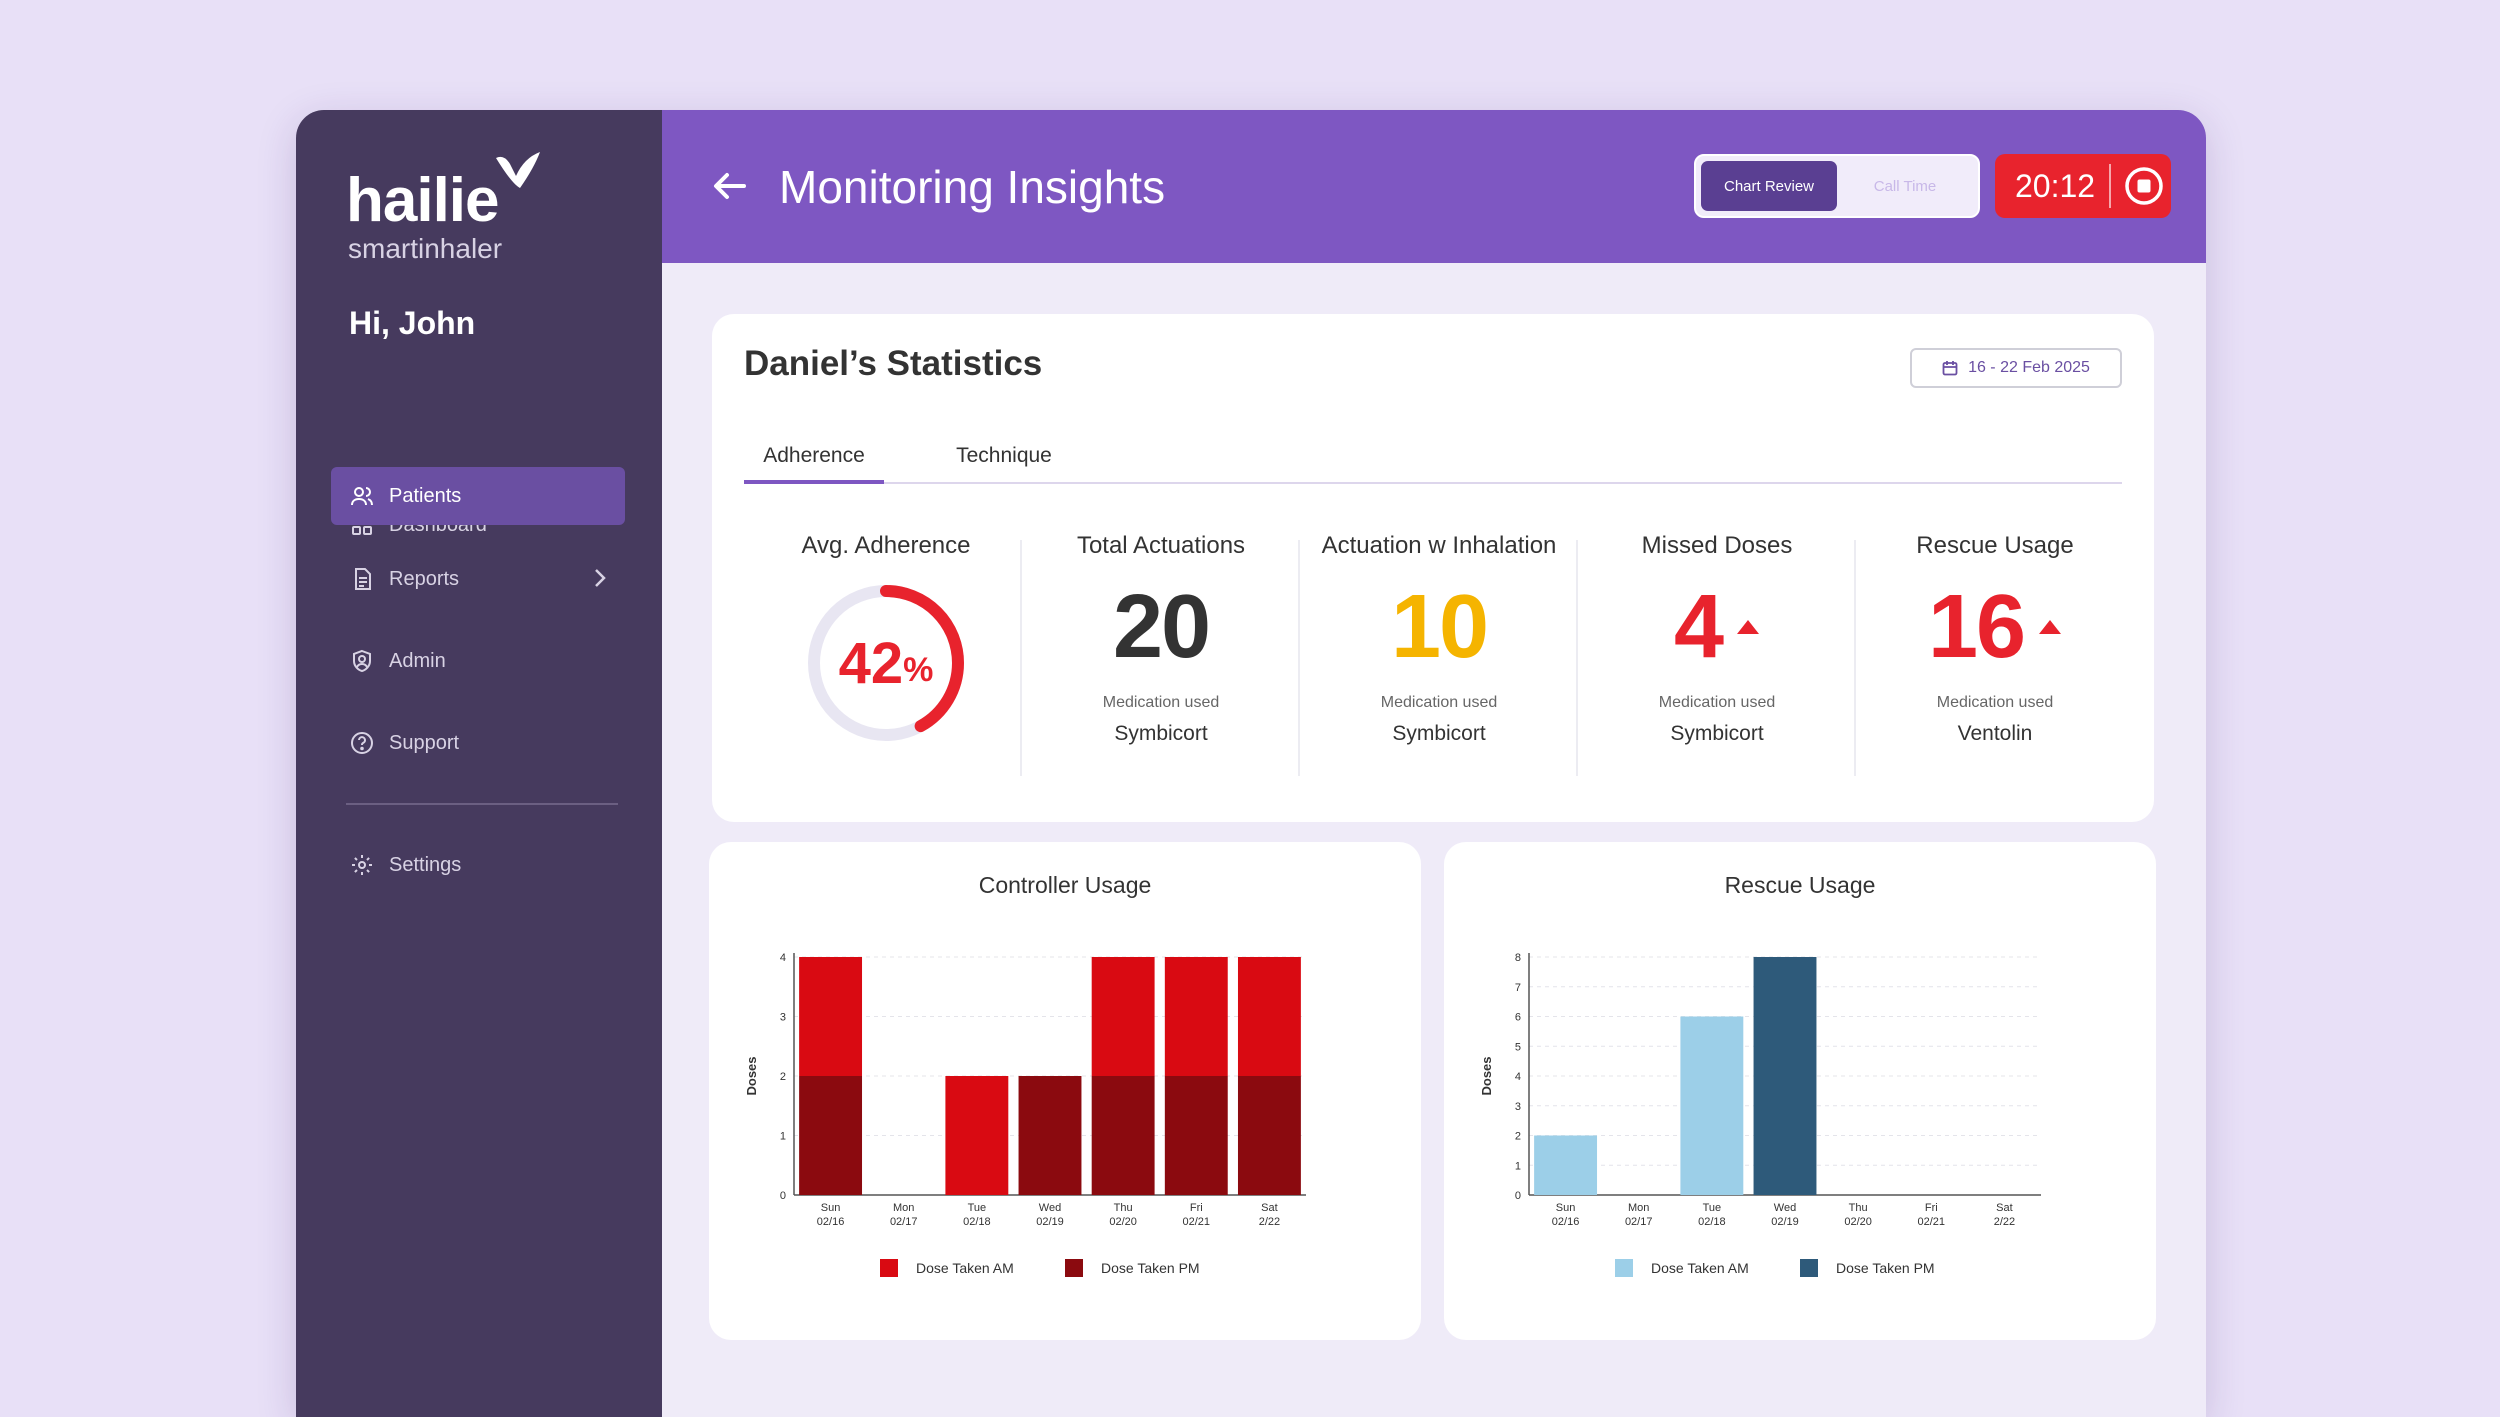 Image resolution: width=2500 pixels, height=1417 pixels. Describe the element at coordinates (1518, 958) in the screenshot. I see `y-tick-label: 8` at that location.